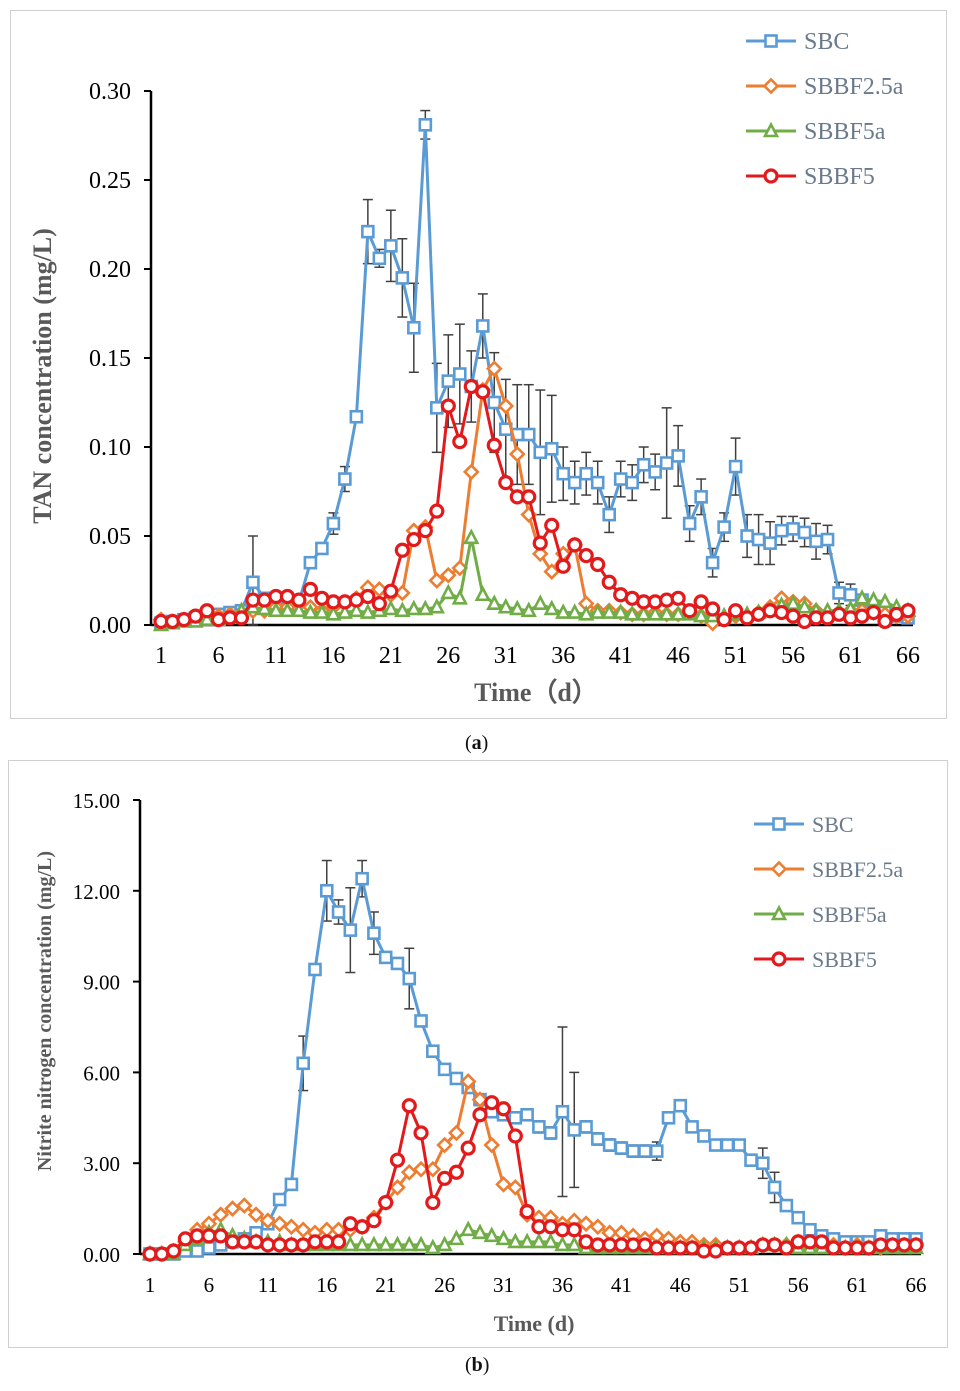  What do you see at coordinates (326, 1285) in the screenshot?
I see `x-tick-label: 16` at bounding box center [326, 1285].